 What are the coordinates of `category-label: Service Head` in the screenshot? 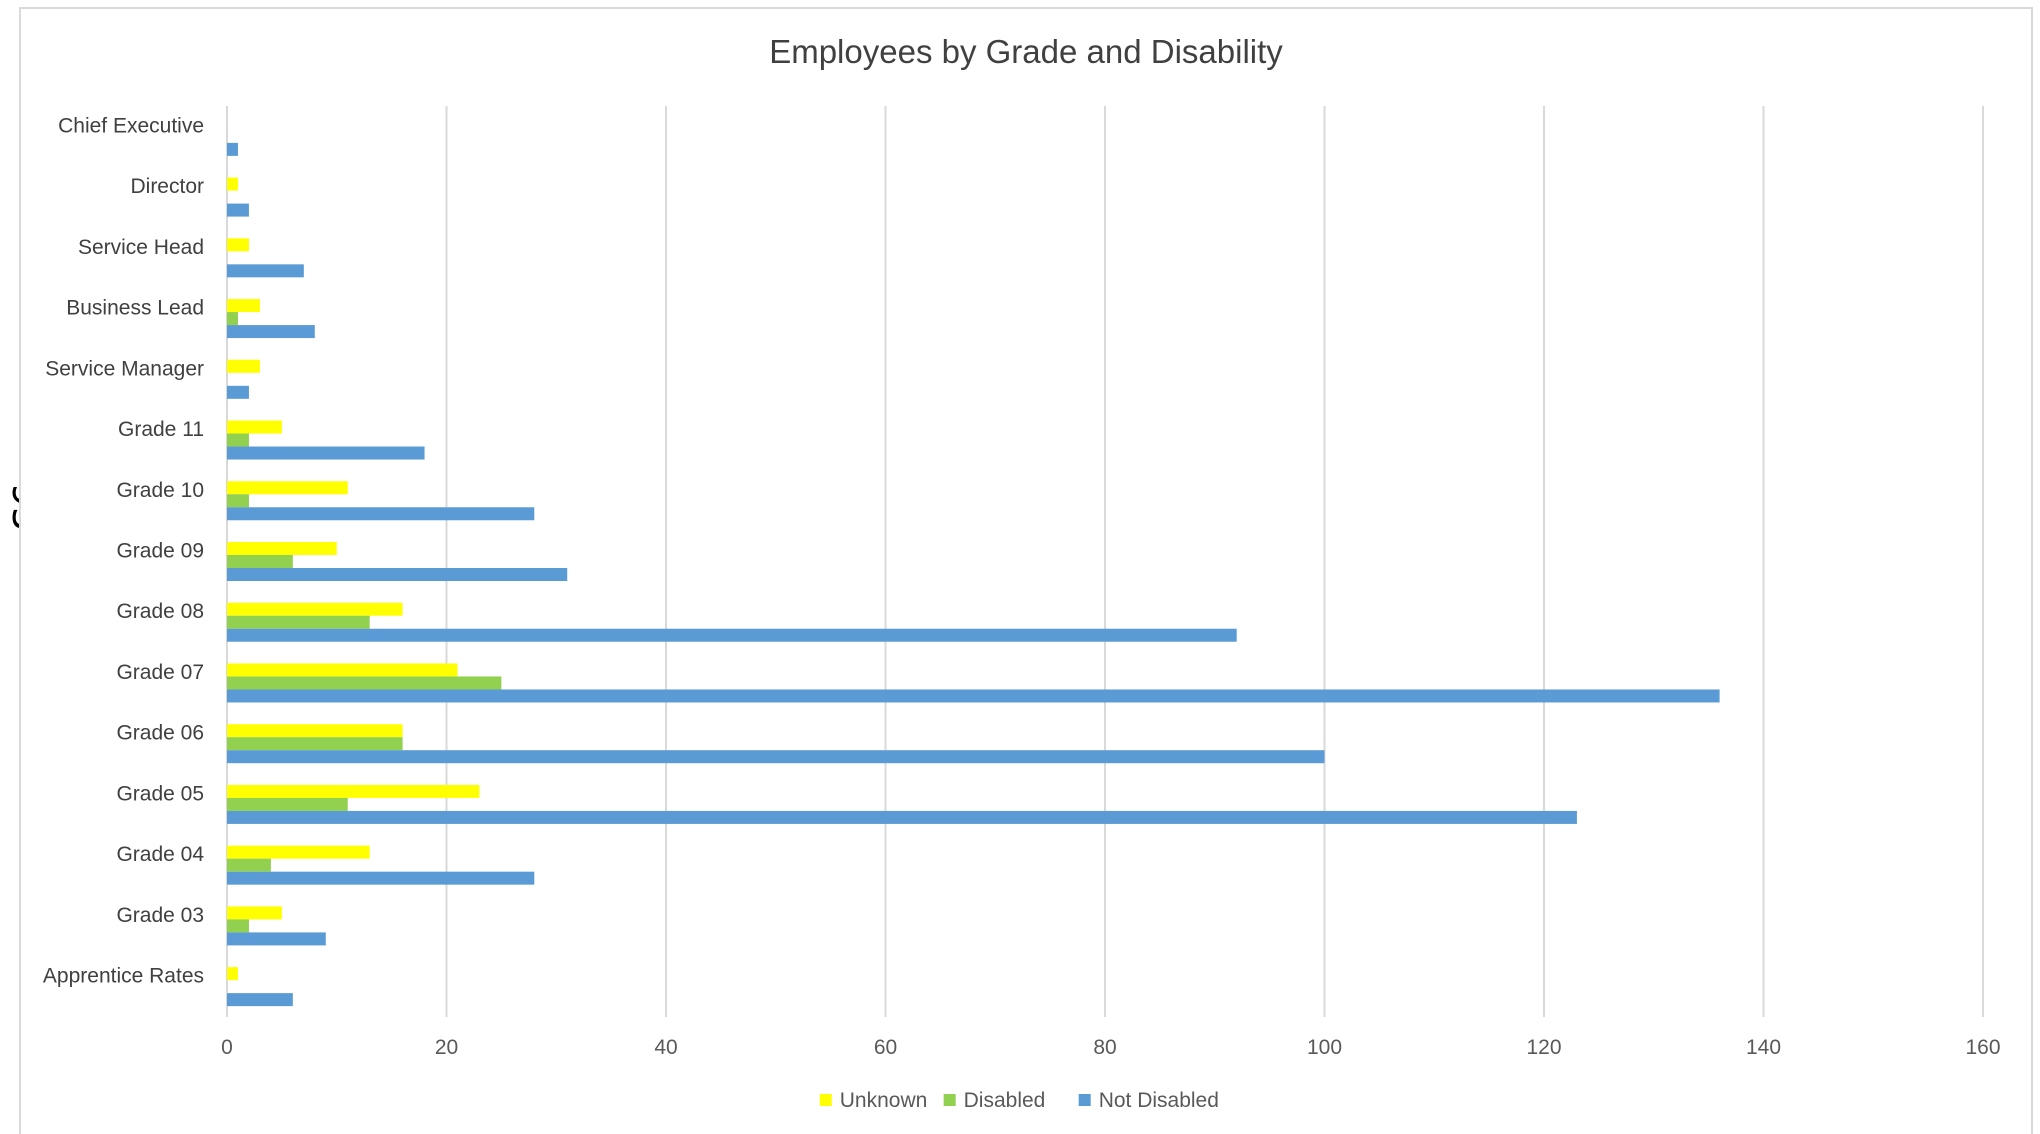 It's located at (141, 247).